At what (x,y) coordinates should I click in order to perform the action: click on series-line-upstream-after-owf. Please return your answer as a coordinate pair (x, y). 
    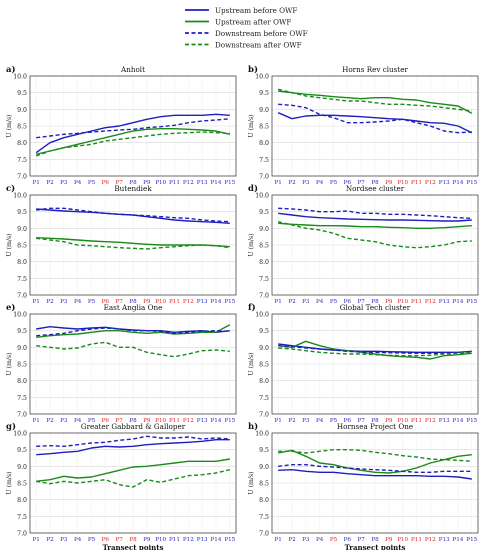
    Looking at the image, I should click on (375, 461).